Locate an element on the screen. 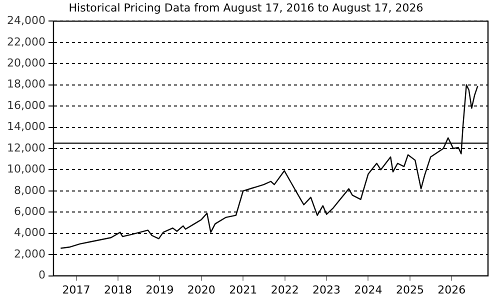  x-tick-label: 2026 is located at coordinates (452, 289).